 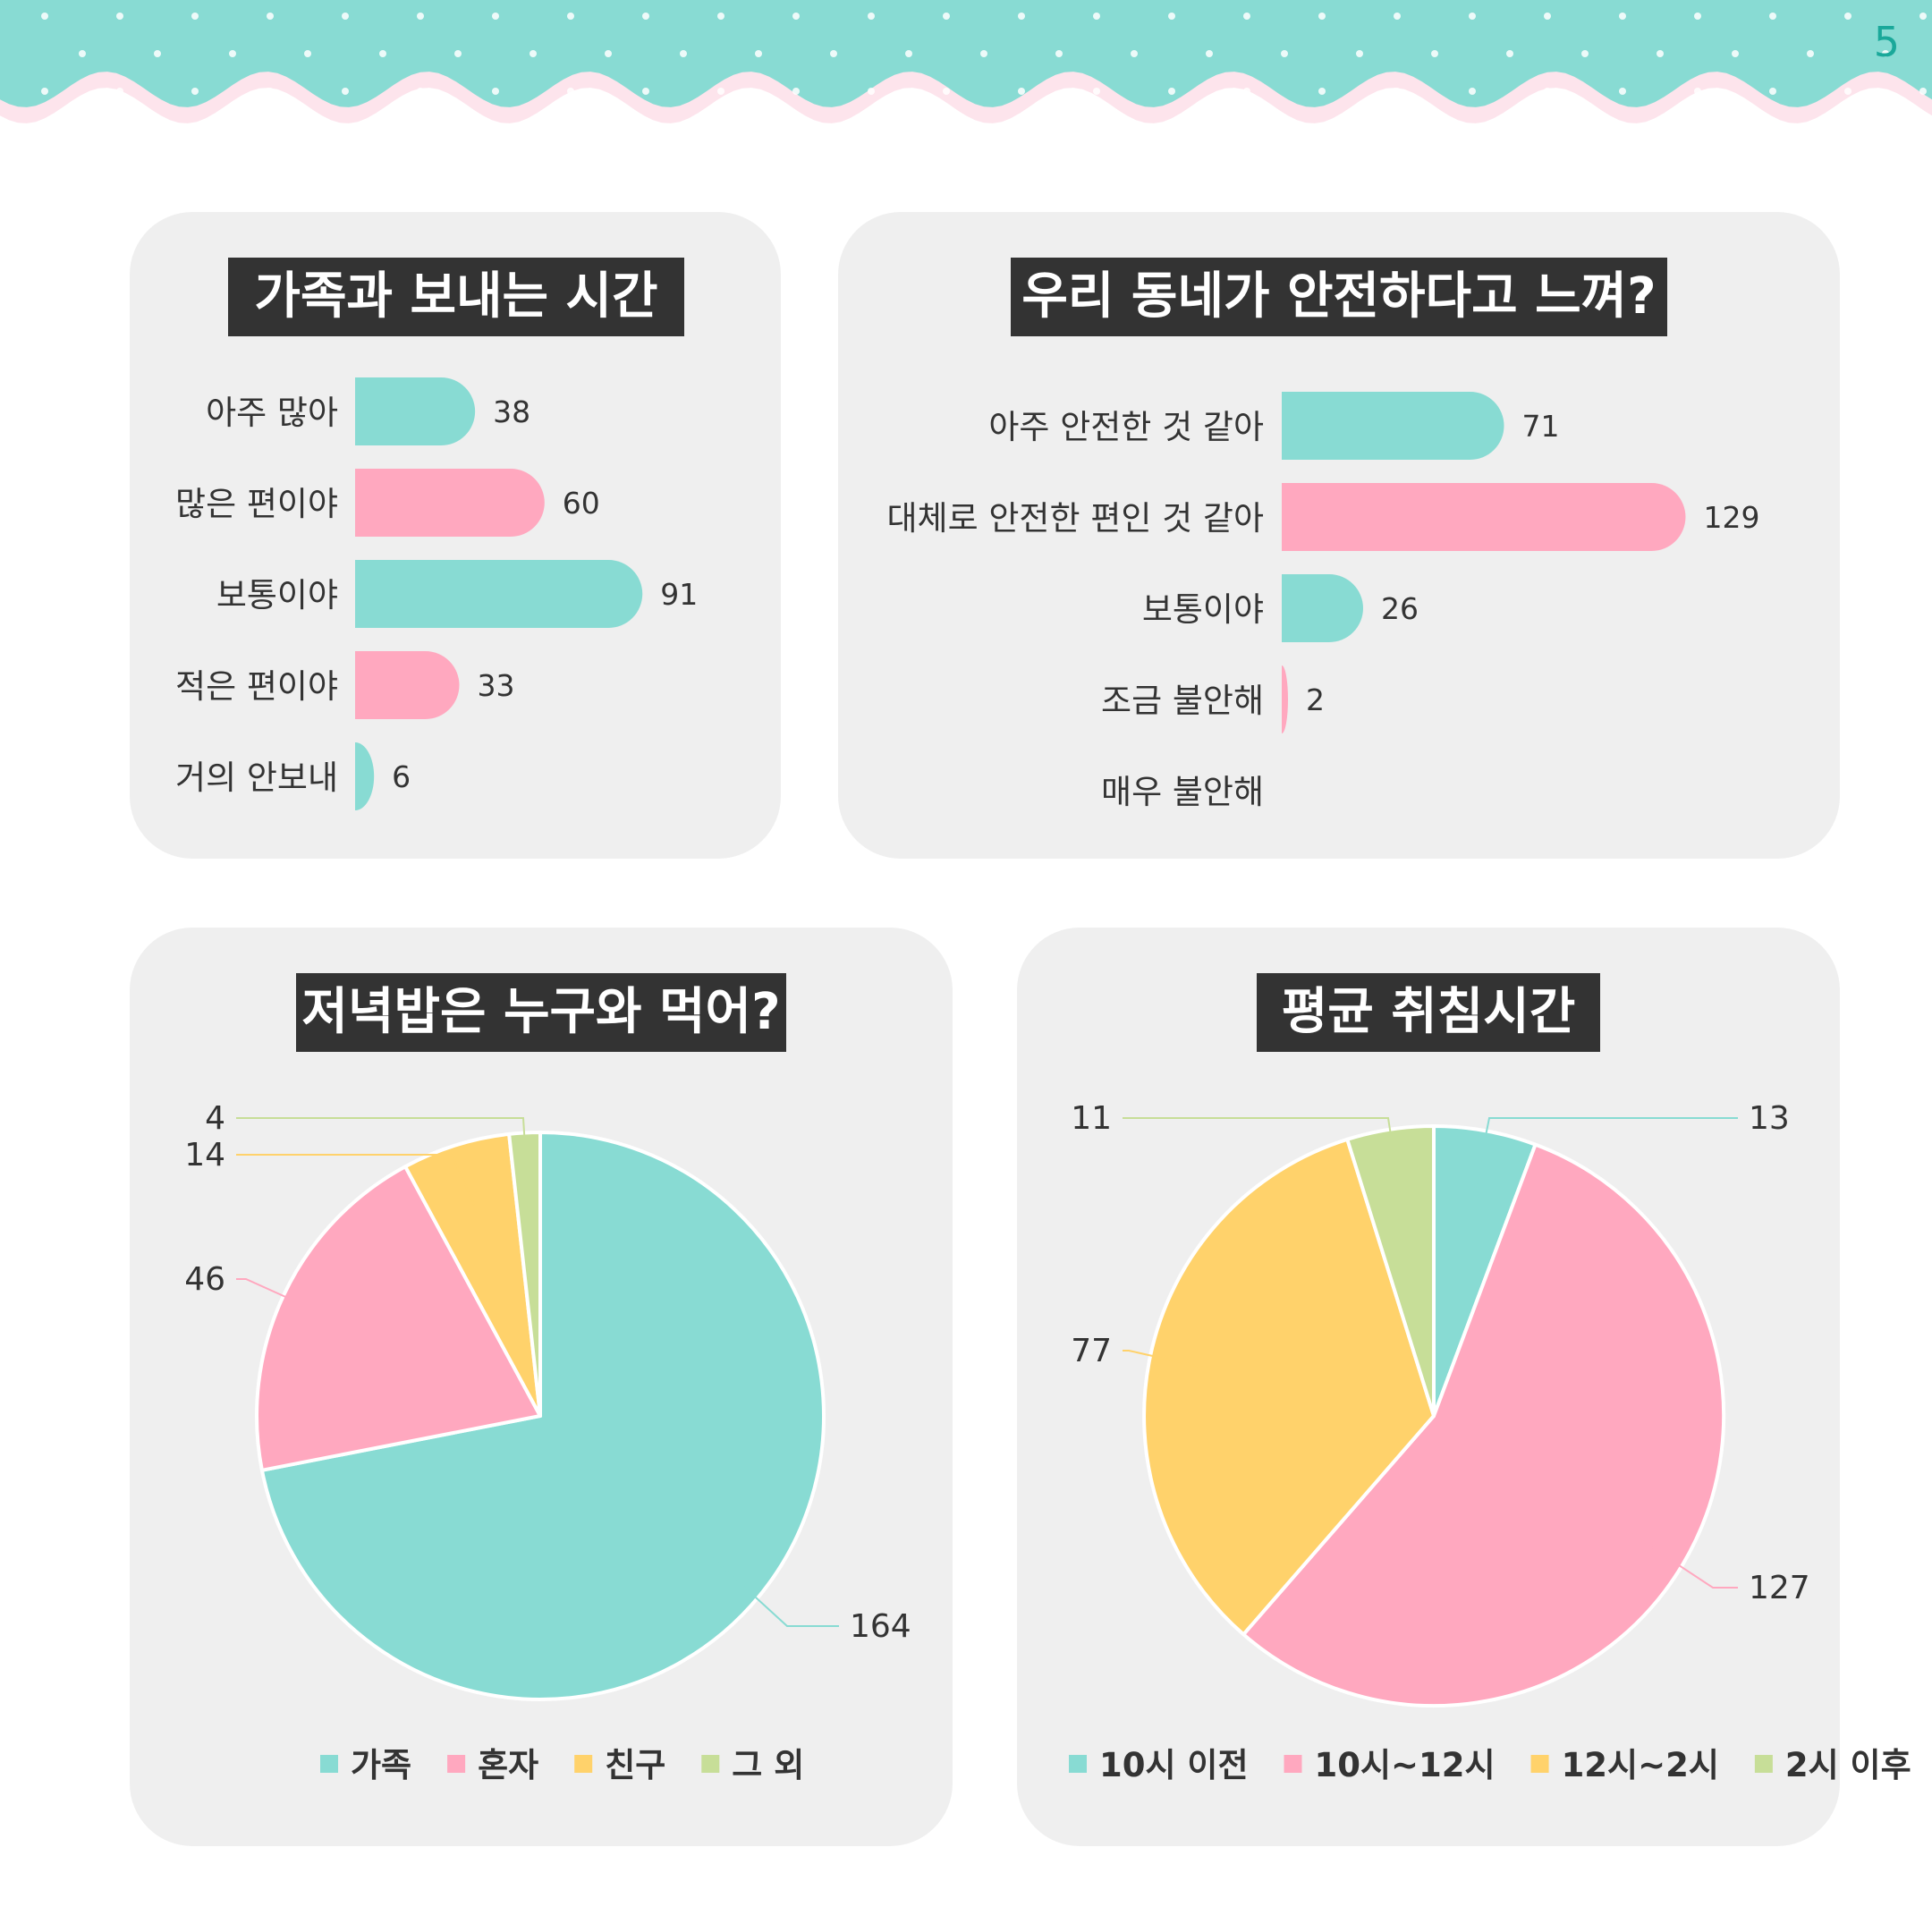 What do you see at coordinates (277, 595) in the screenshot?
I see `bar-category-label-0-2: 보통이야` at bounding box center [277, 595].